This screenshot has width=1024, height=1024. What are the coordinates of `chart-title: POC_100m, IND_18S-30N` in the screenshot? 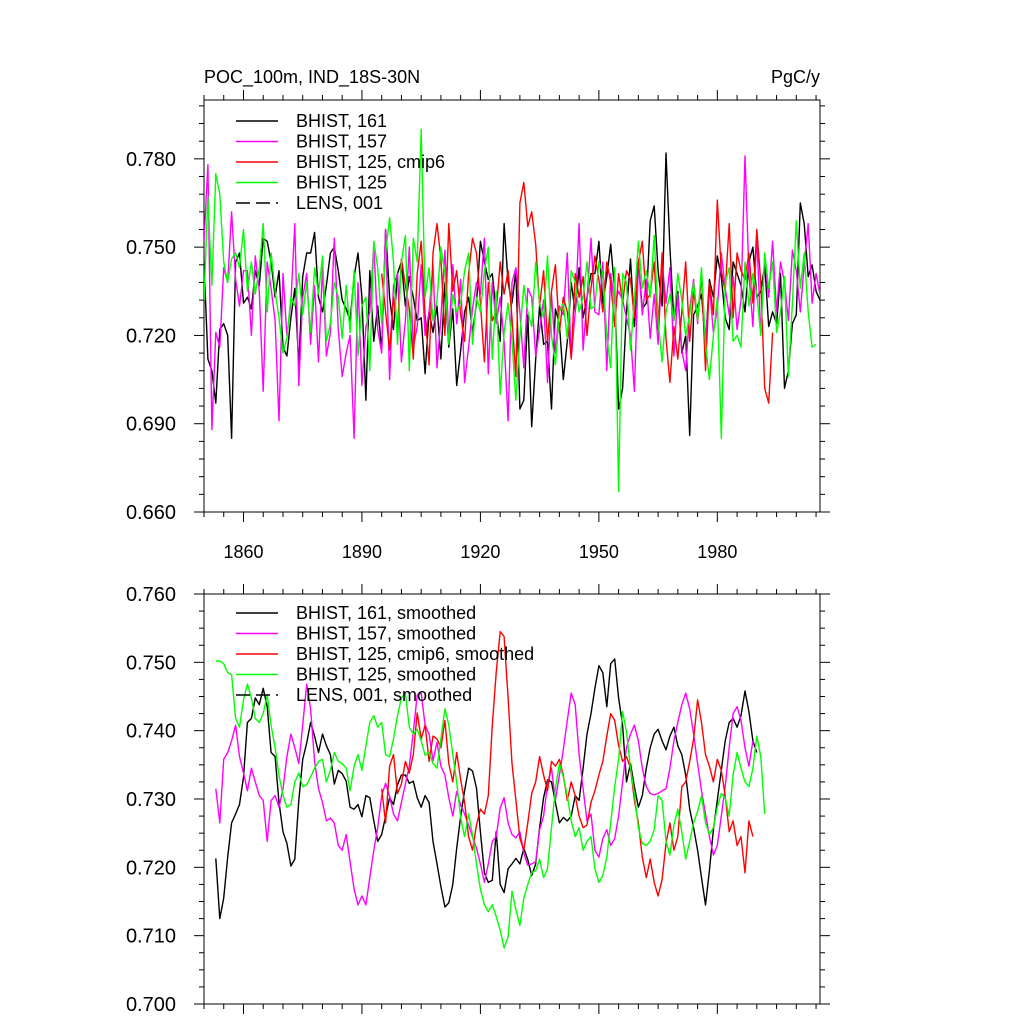 It's located at (312, 77).